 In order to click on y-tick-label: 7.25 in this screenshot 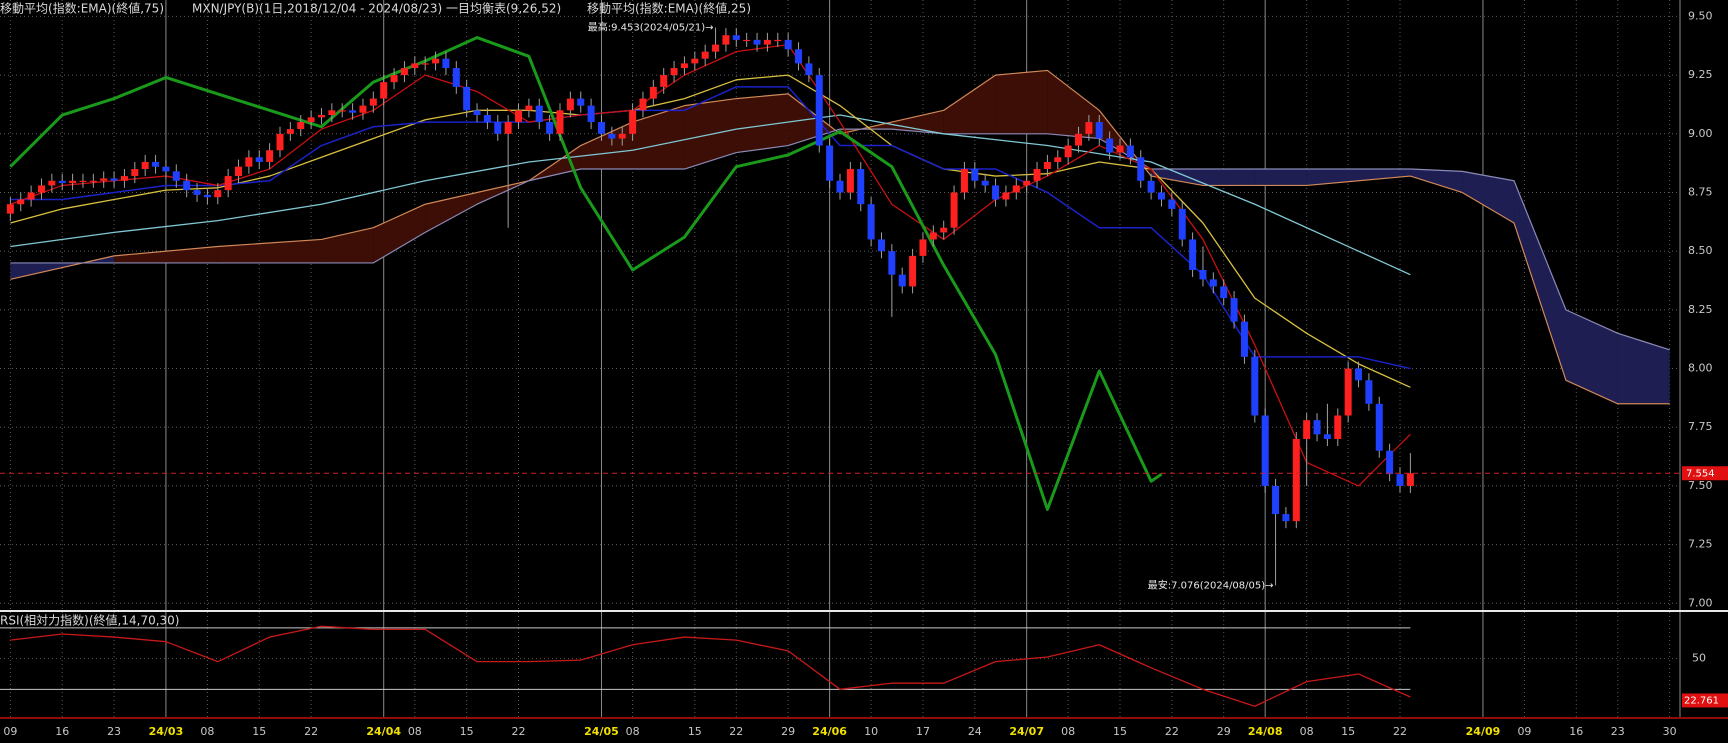, I will do `click(1700, 544)`.